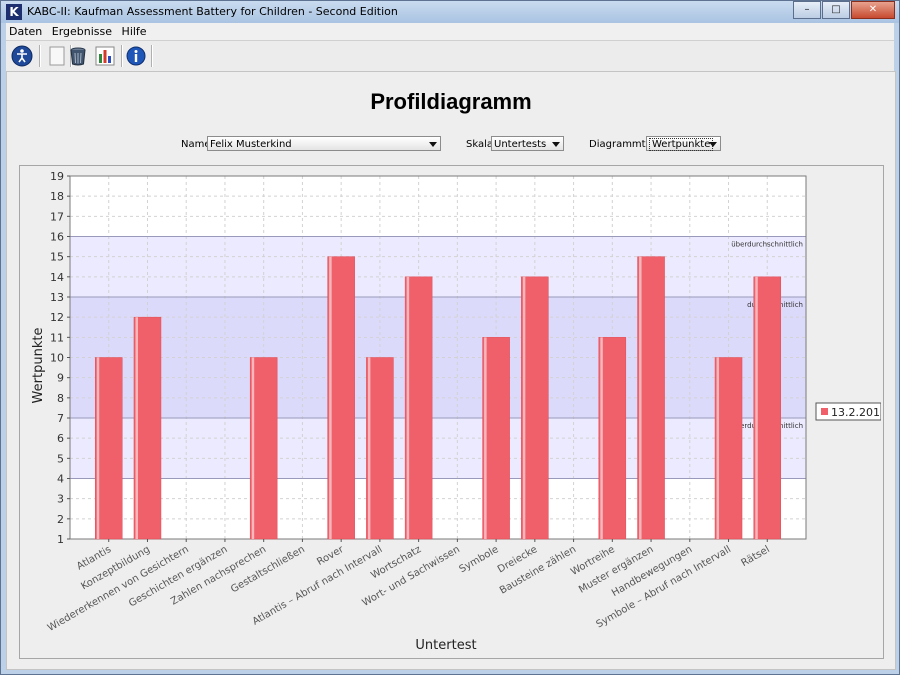  What do you see at coordinates (57, 237) in the screenshot?
I see `y-tick-label: 16` at bounding box center [57, 237].